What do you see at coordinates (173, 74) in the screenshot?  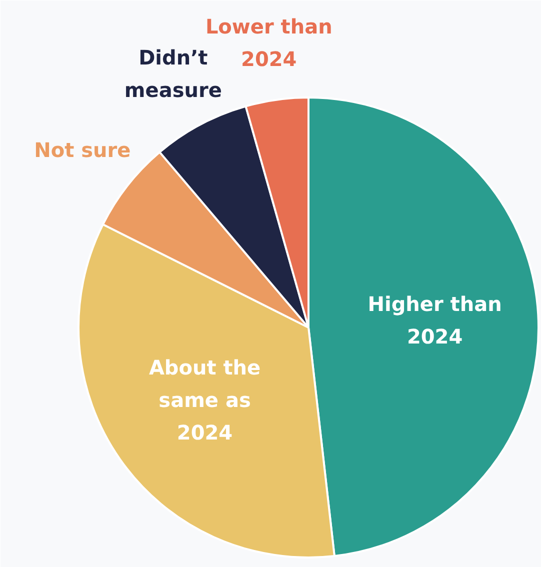 I see `slice-label: Didn’t measure` at bounding box center [173, 74].